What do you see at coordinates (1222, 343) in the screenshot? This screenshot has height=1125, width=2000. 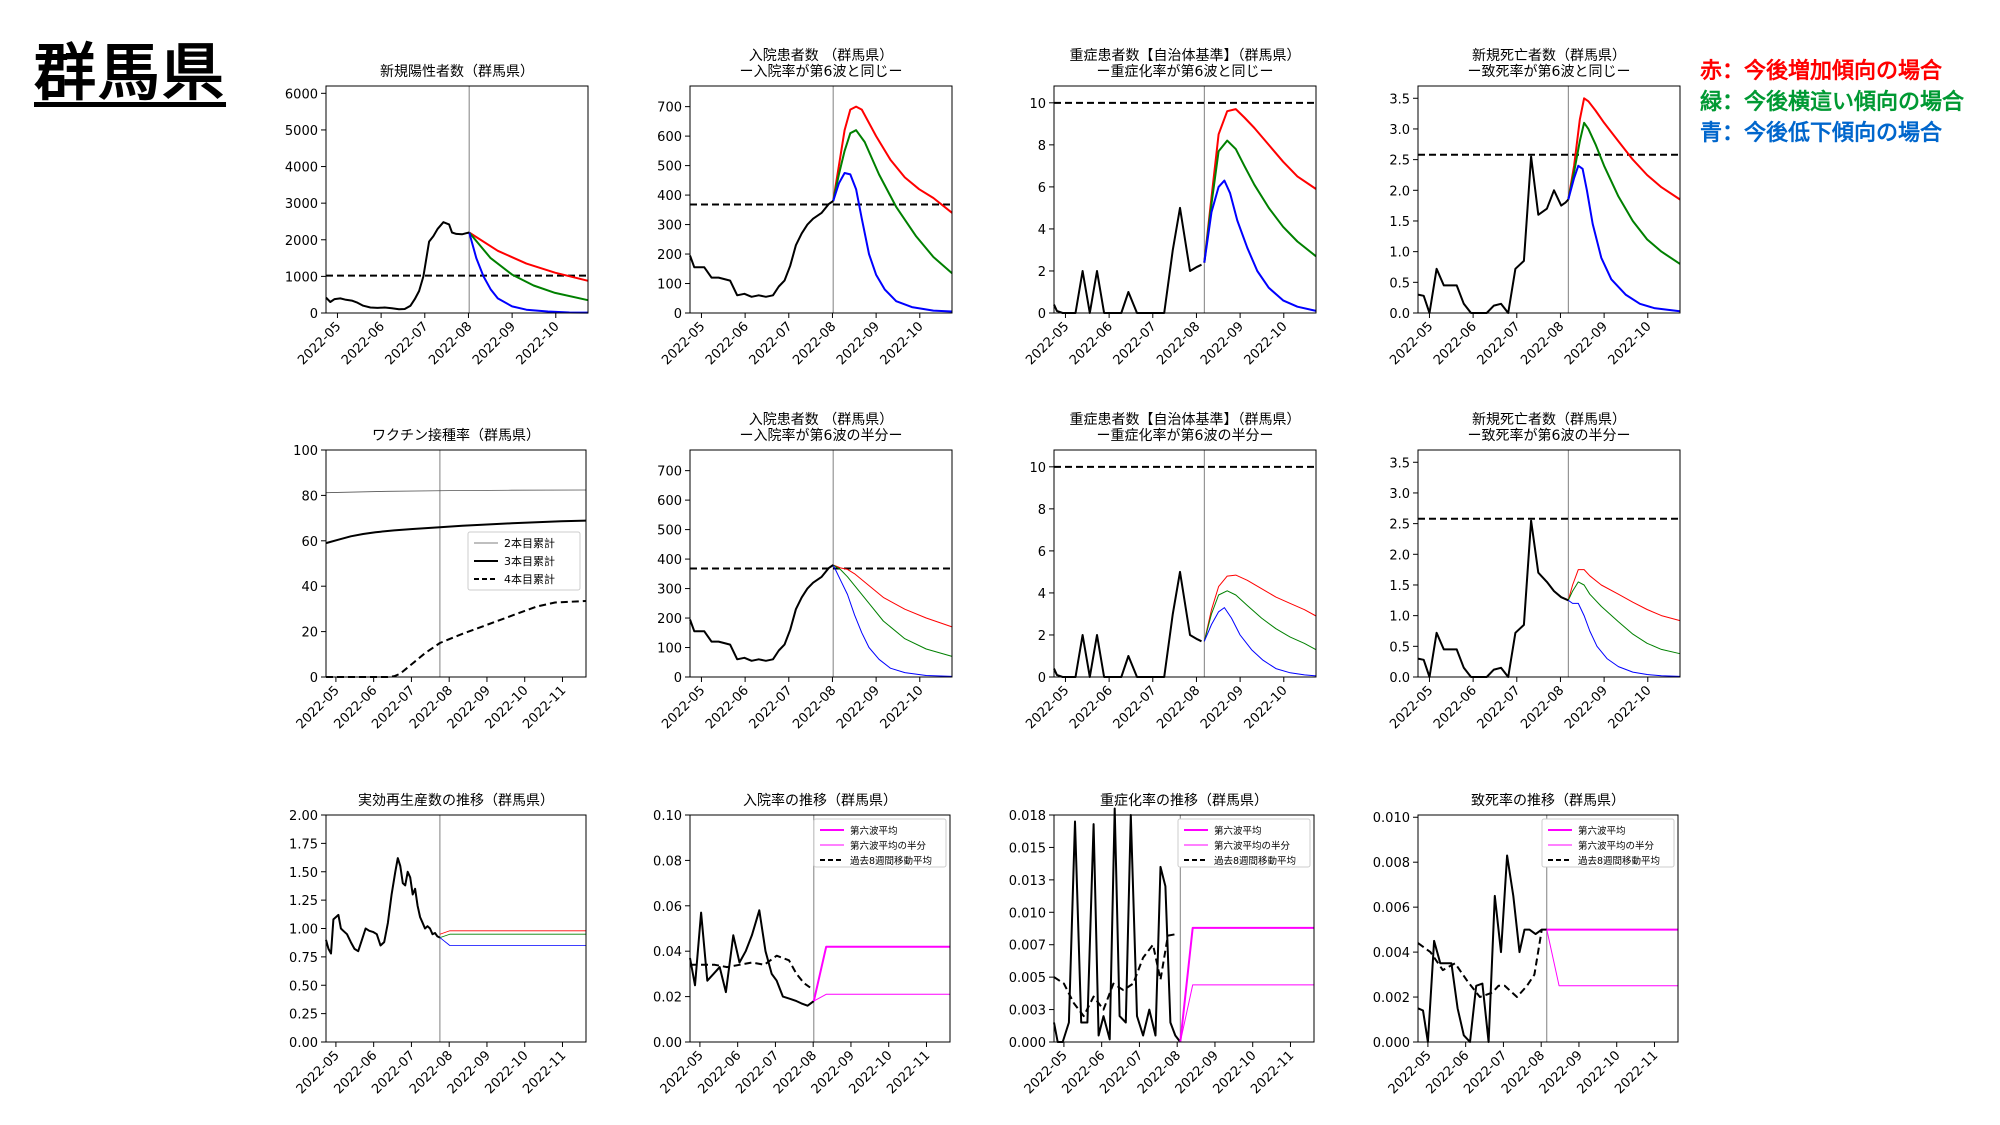 I see `x-tick-label: 2022-09` at bounding box center [1222, 343].